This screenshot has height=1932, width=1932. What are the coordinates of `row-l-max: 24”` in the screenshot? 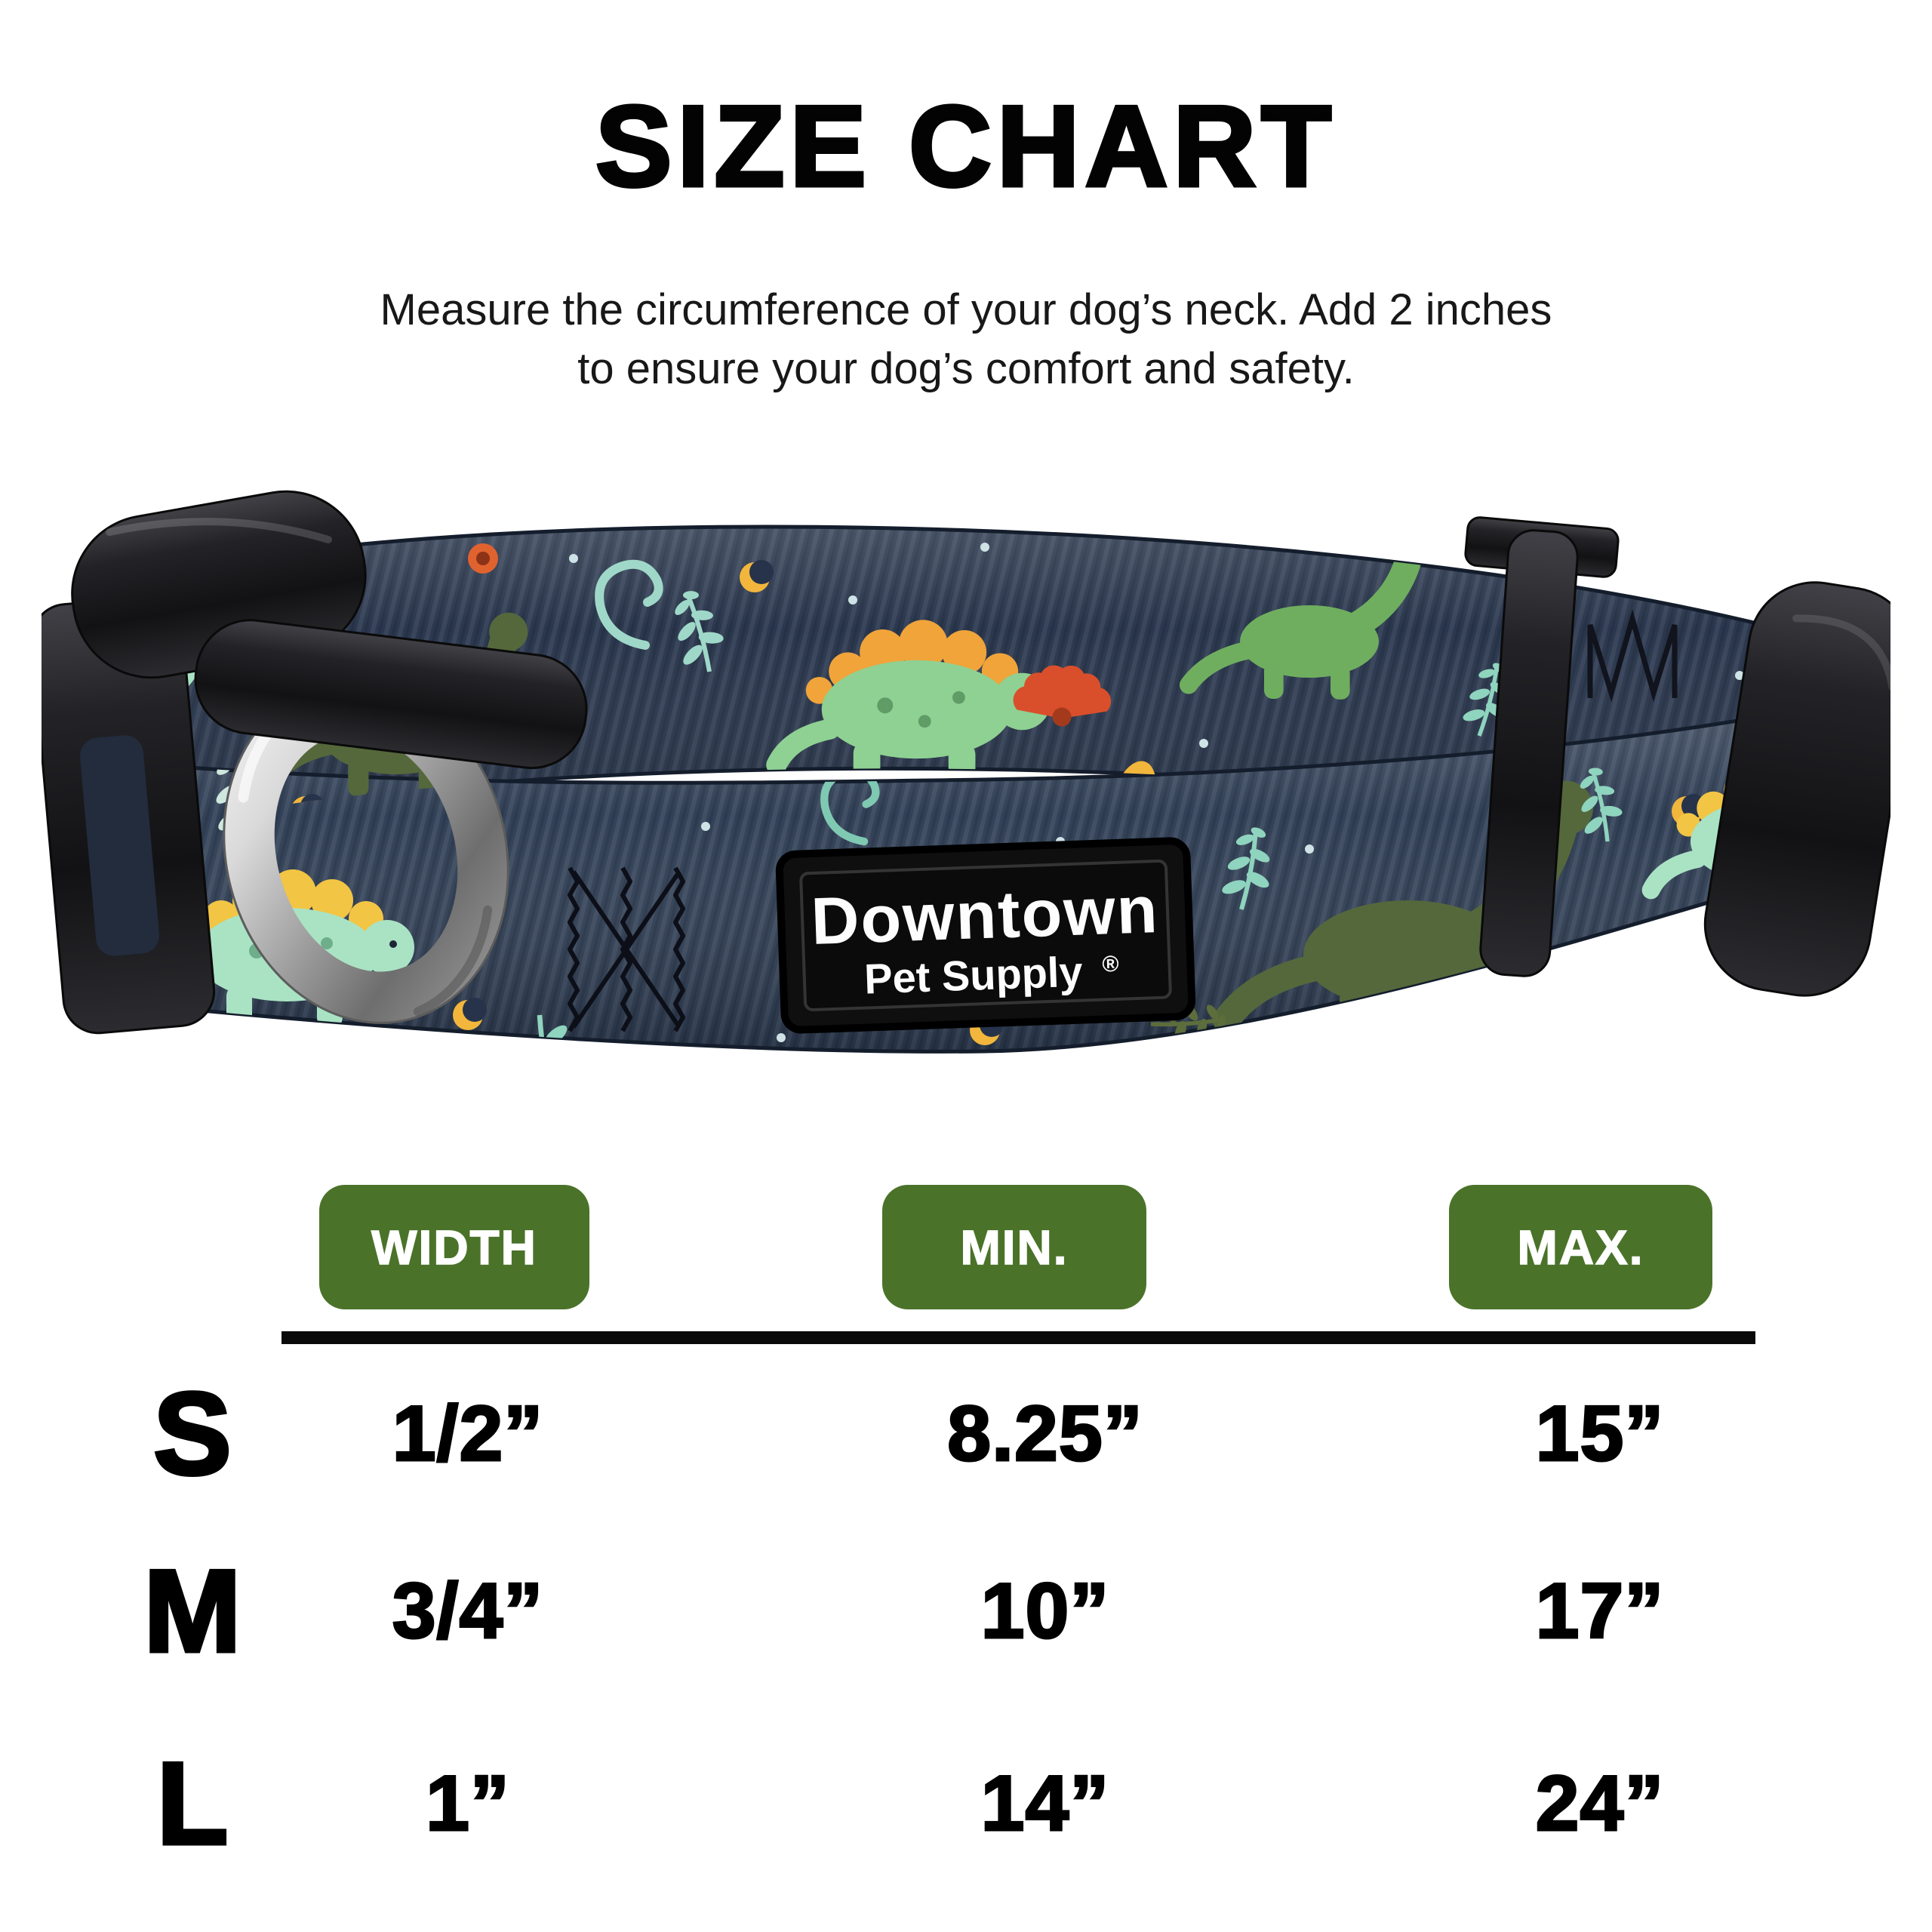 It's located at (1599, 1803).